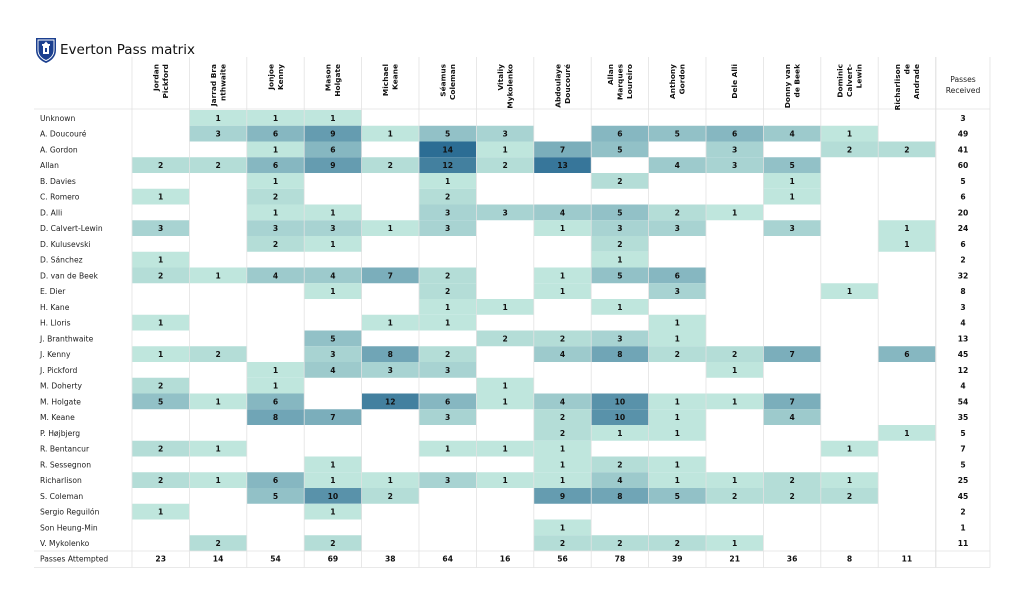  I want to click on passes-received-value: 25, so click(963, 480).